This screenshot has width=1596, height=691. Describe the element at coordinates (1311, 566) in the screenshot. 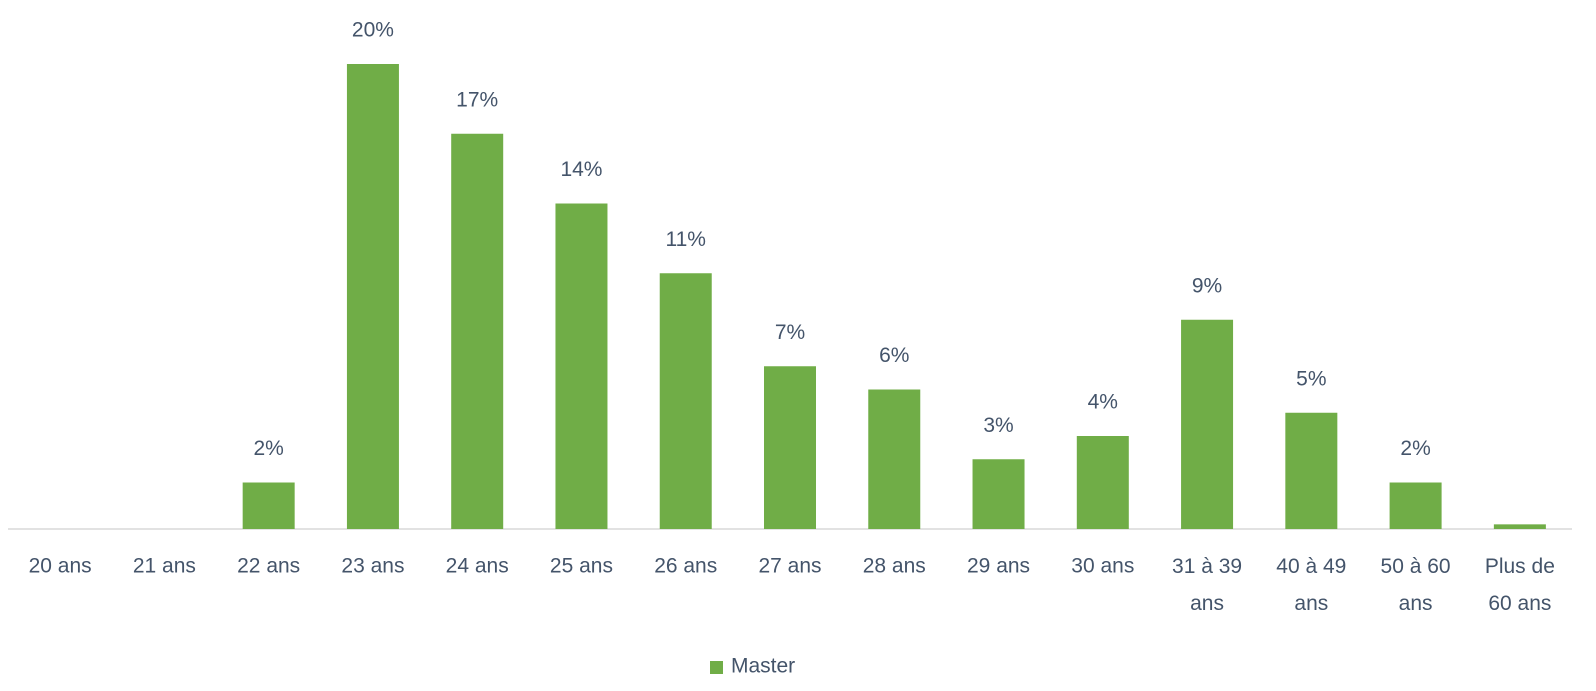

I see `x-tick-label-line: 40 à 49` at that location.